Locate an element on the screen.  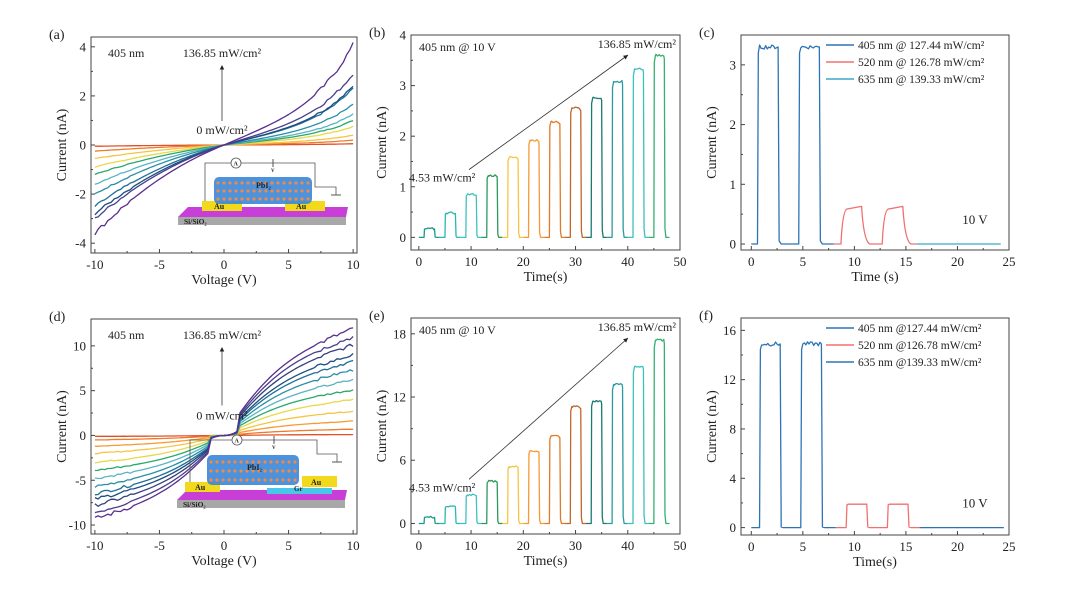
condition-annotation: 405 nm @ 10 V is located at coordinates (457, 47).